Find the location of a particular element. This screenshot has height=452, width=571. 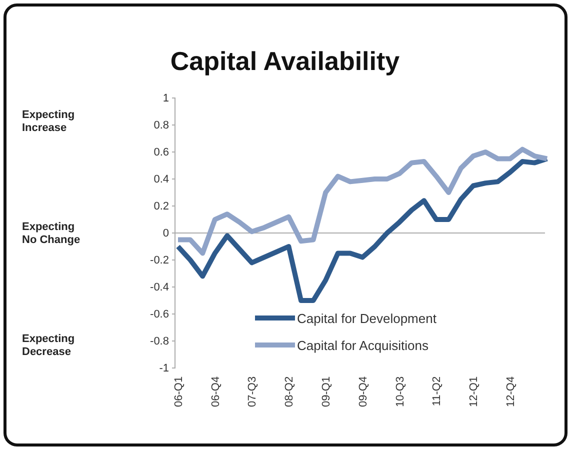

x-tick-label: 07-Q3 is located at coordinates (252, 391).